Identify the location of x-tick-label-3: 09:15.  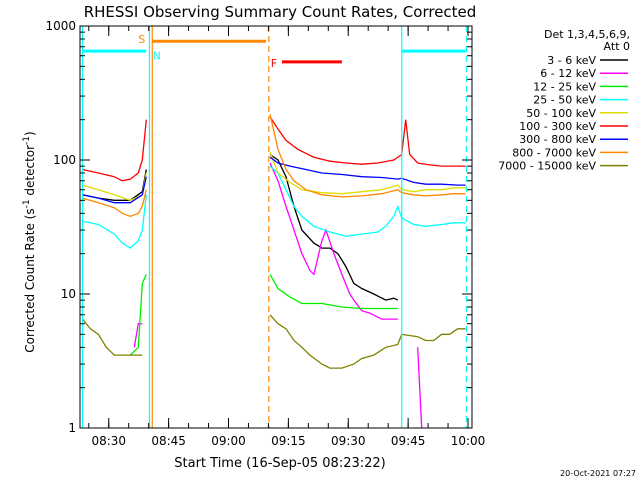
(288, 441).